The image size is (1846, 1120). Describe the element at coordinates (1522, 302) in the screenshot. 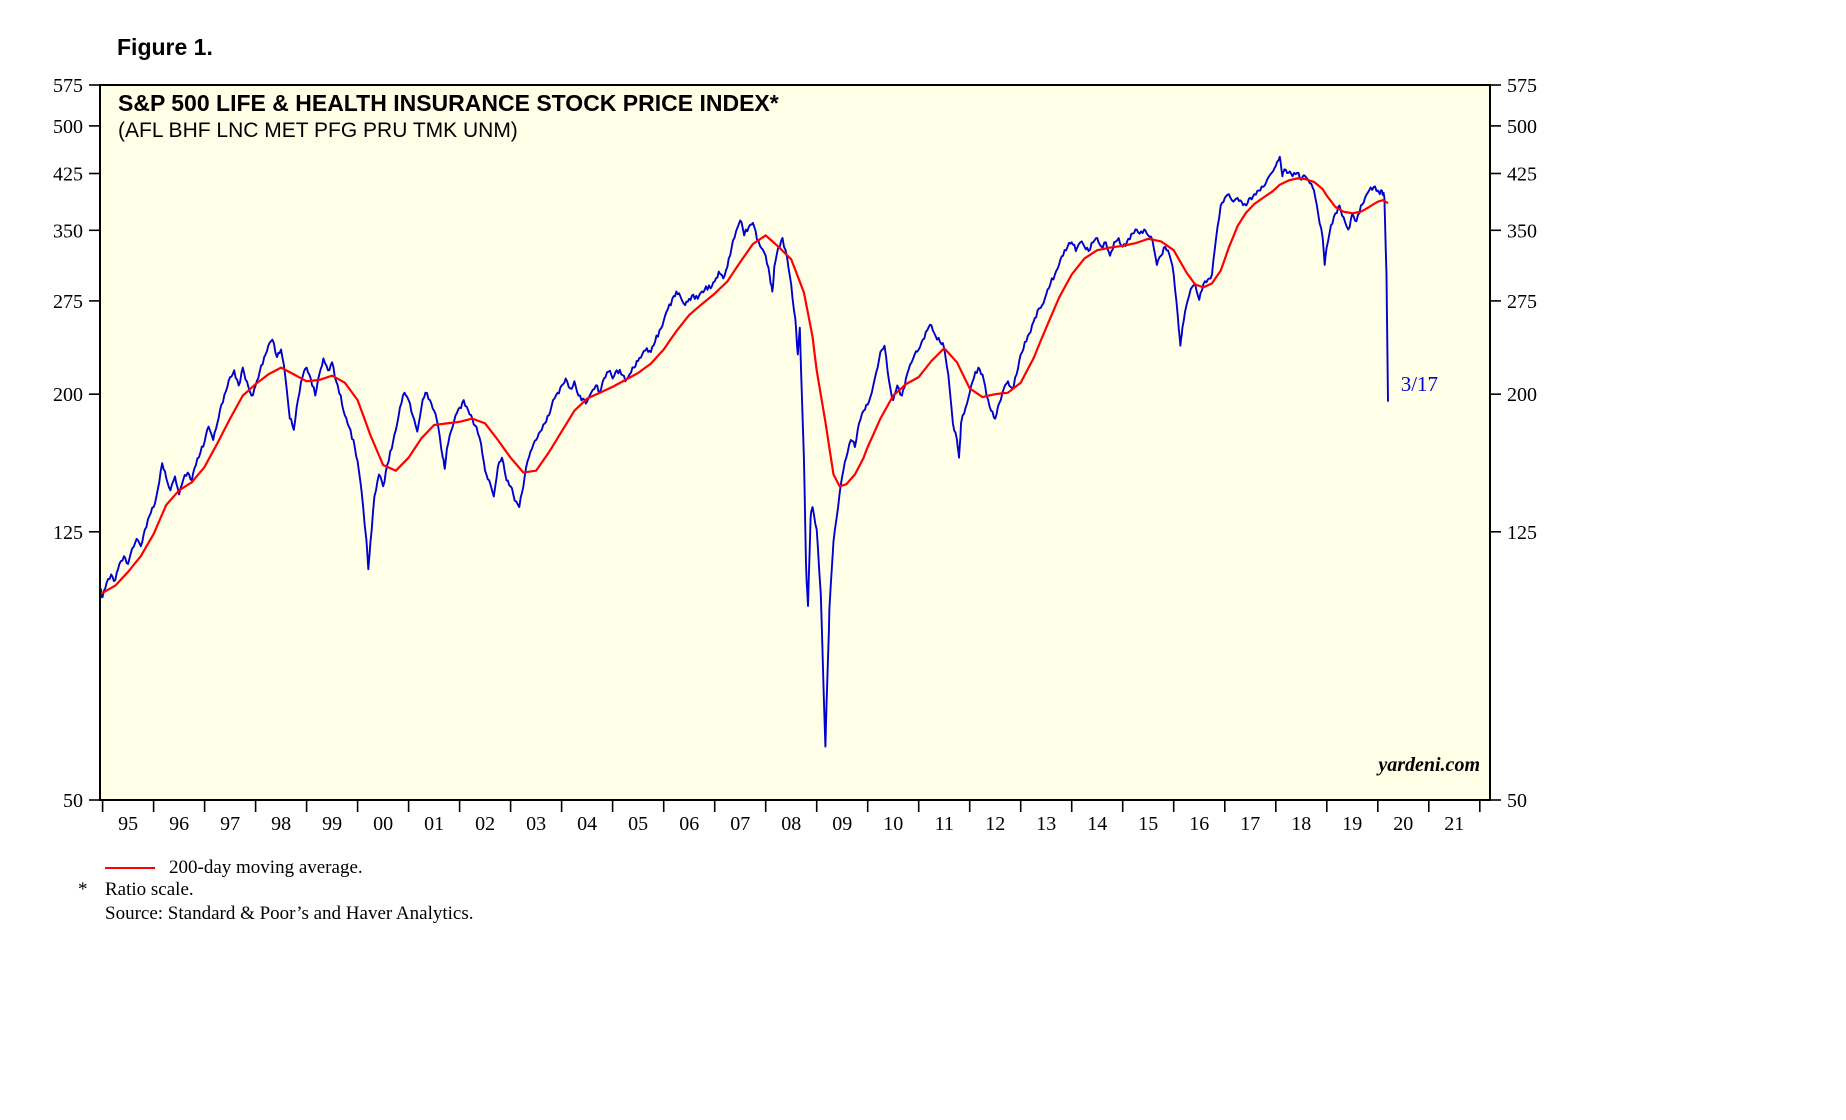

I see `y-tick-label-right: 275` at that location.